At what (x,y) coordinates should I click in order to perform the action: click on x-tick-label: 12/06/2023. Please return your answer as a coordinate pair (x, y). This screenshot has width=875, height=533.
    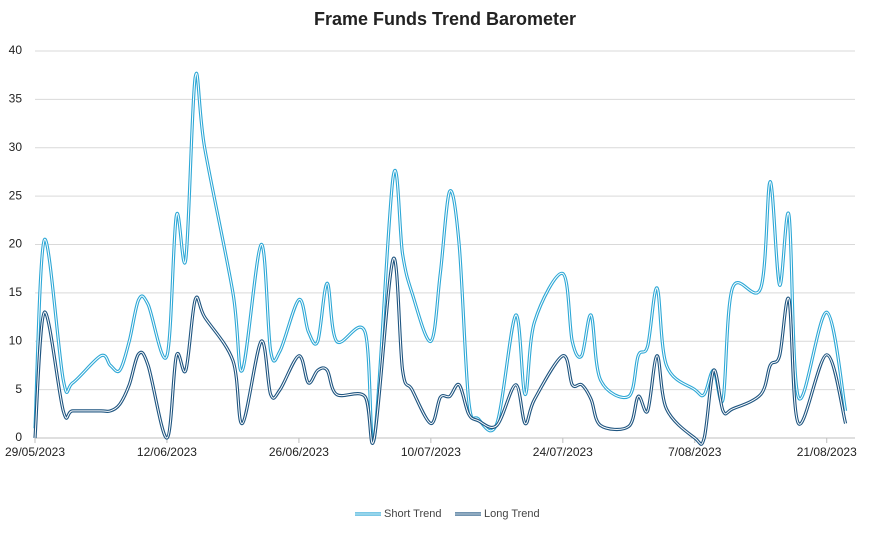
    Looking at the image, I should click on (167, 452).